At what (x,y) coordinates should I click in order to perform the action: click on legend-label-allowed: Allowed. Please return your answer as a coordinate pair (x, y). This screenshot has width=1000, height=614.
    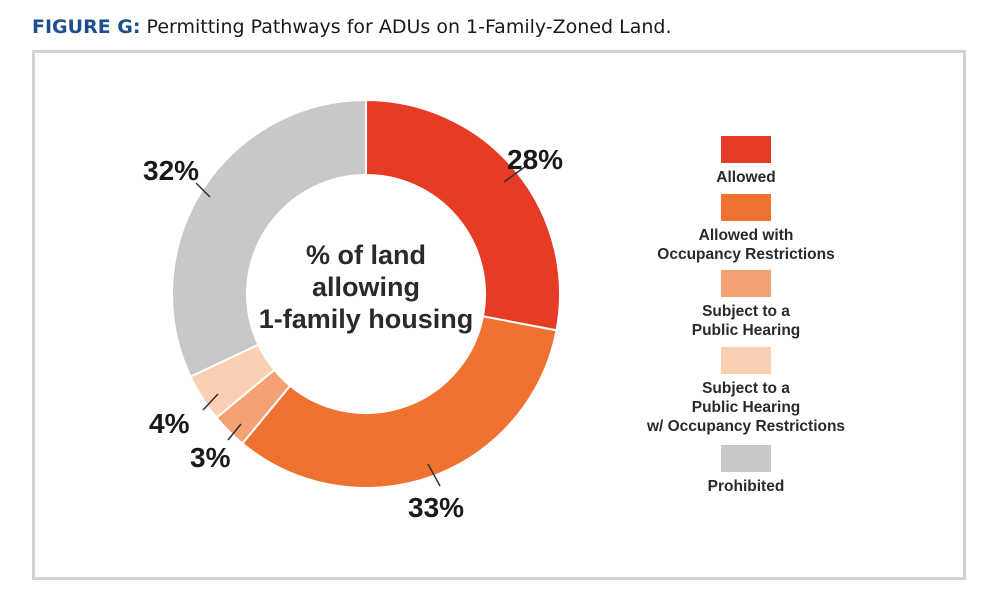
    Looking at the image, I should click on (746, 177).